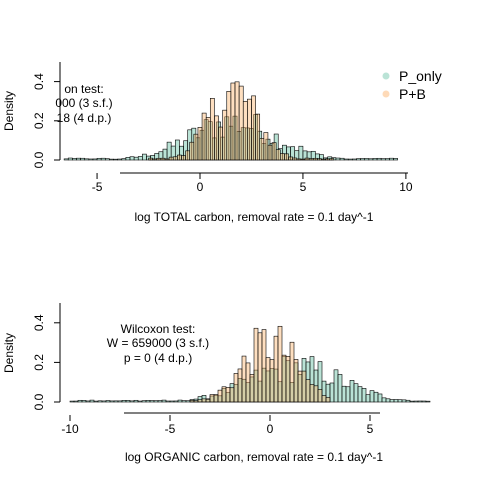  What do you see at coordinates (386, 76) in the screenshot?
I see `legend-swatch-p-only` at bounding box center [386, 76].